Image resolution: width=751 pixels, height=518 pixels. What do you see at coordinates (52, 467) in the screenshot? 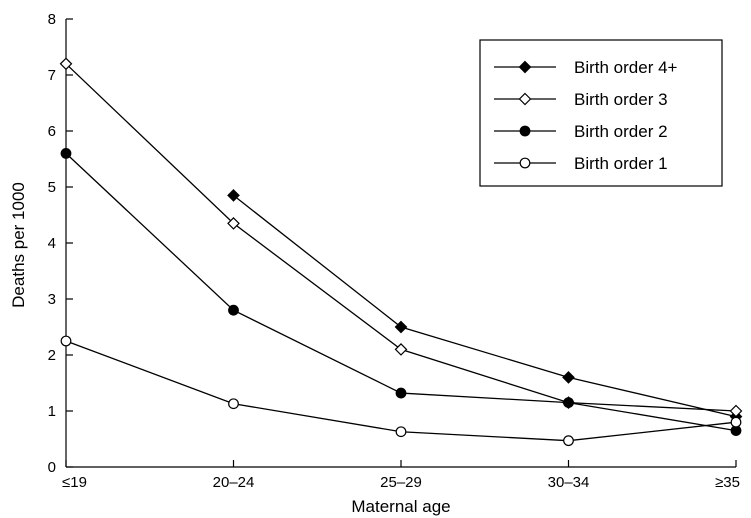
I see `y-tick-label: 0` at bounding box center [52, 467].